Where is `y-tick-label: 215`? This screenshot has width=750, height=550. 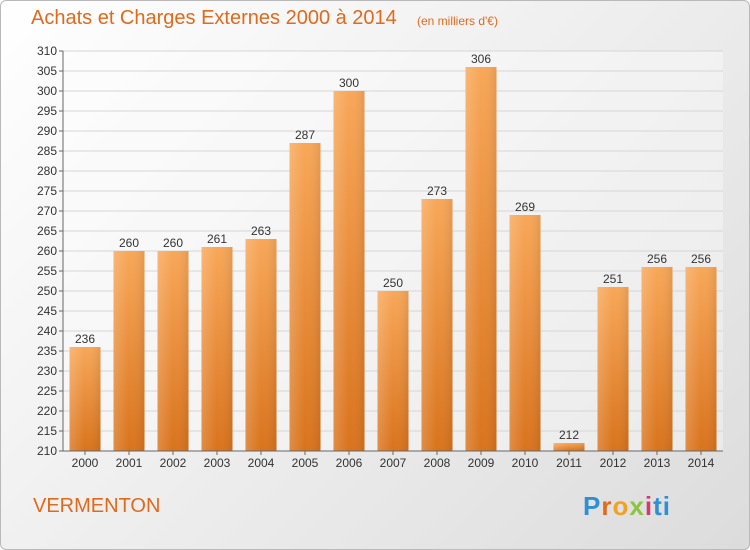
y-tick-label: 215 is located at coordinates (47, 431).